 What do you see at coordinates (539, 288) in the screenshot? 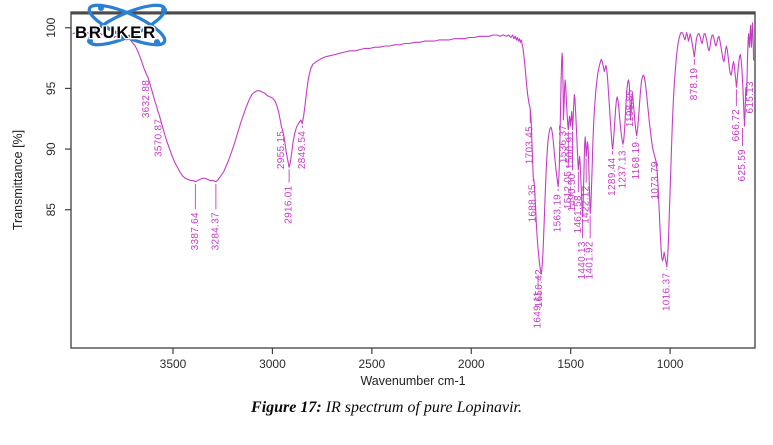
I see `peak-label: 1656.42` at bounding box center [539, 288].